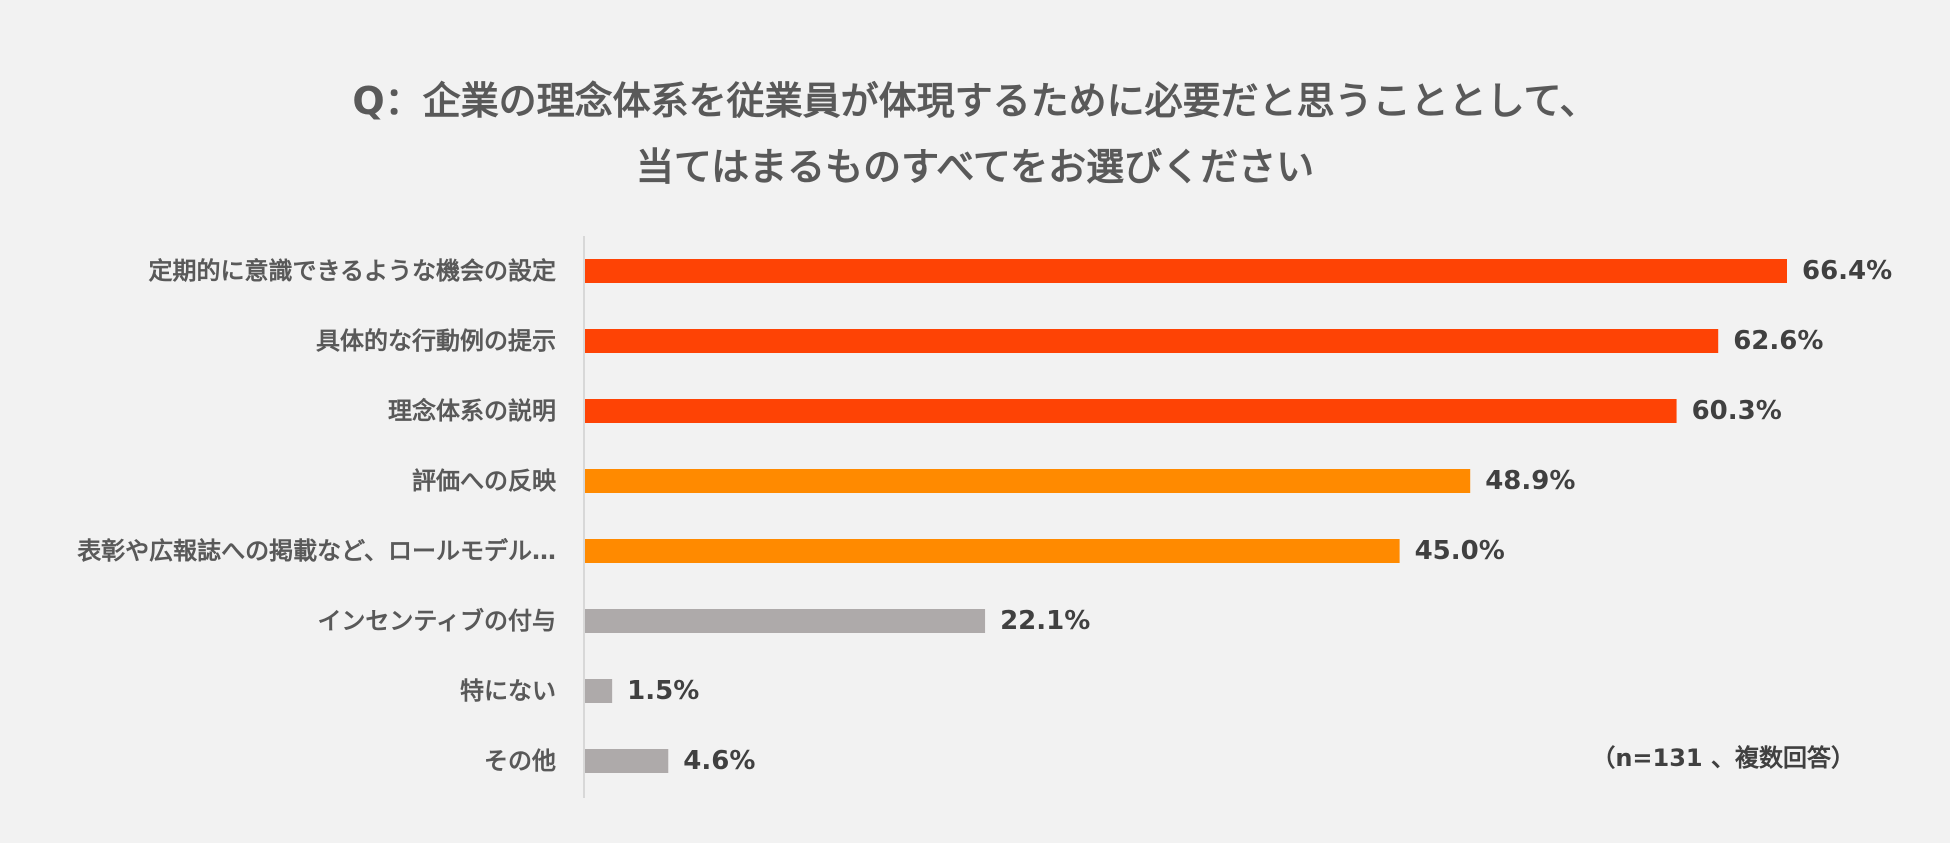 The image size is (1950, 843). Describe the element at coordinates (1460, 551) in the screenshot. I see `value-label: 45.0%` at that location.